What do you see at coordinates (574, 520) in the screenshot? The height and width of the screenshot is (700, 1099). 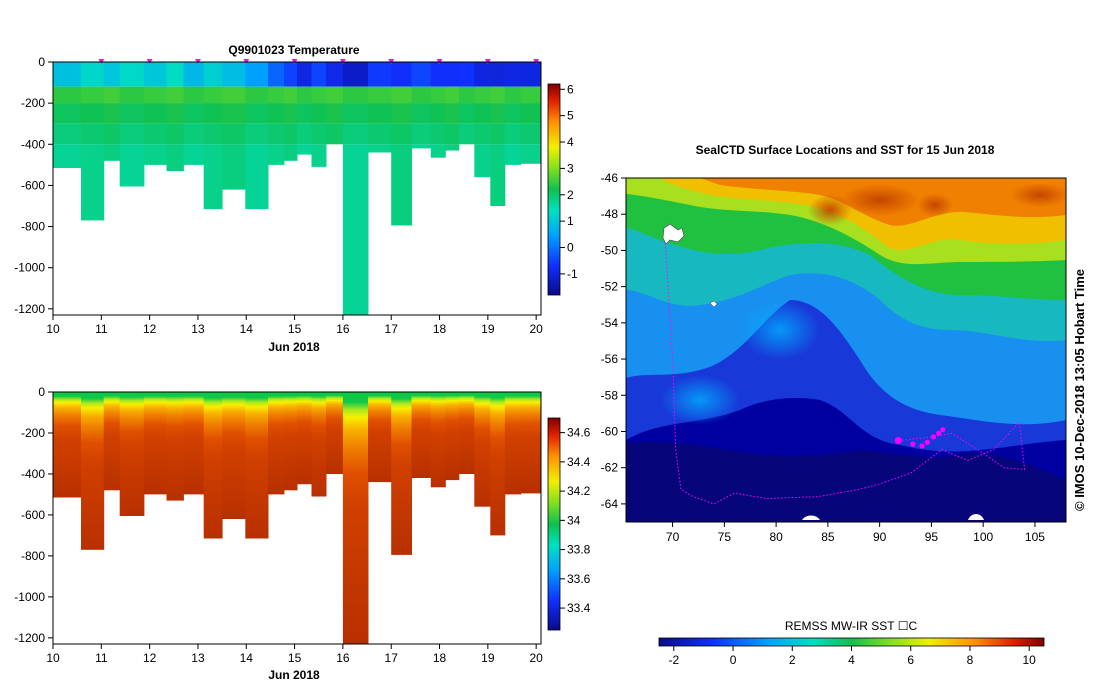 I see `colorbar-tick-label: 34` at bounding box center [574, 520].